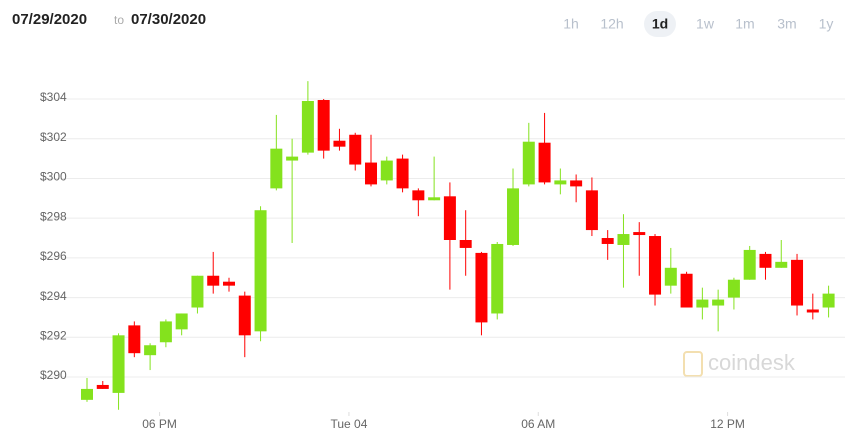  What do you see at coordinates (786, 24) in the screenshot?
I see `range-button: 3m` at bounding box center [786, 24].